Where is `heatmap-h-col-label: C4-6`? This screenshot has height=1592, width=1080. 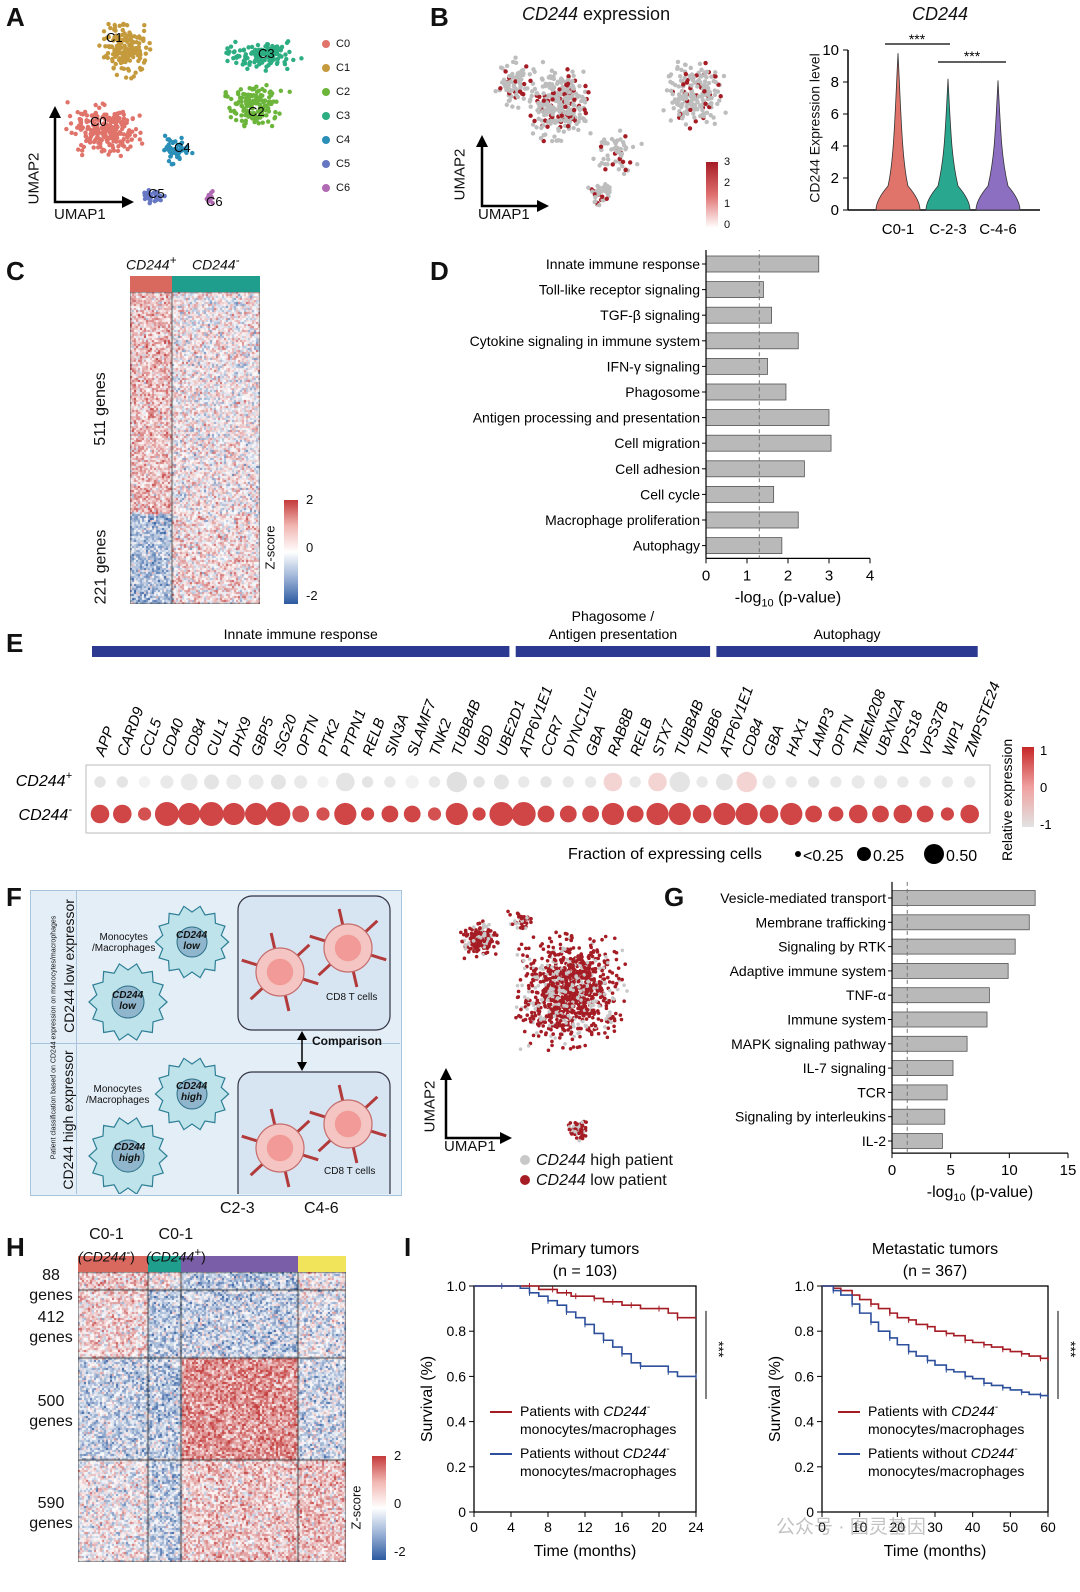
heatmap-h-col-label: C4-6 is located at coordinates (321, 1208).